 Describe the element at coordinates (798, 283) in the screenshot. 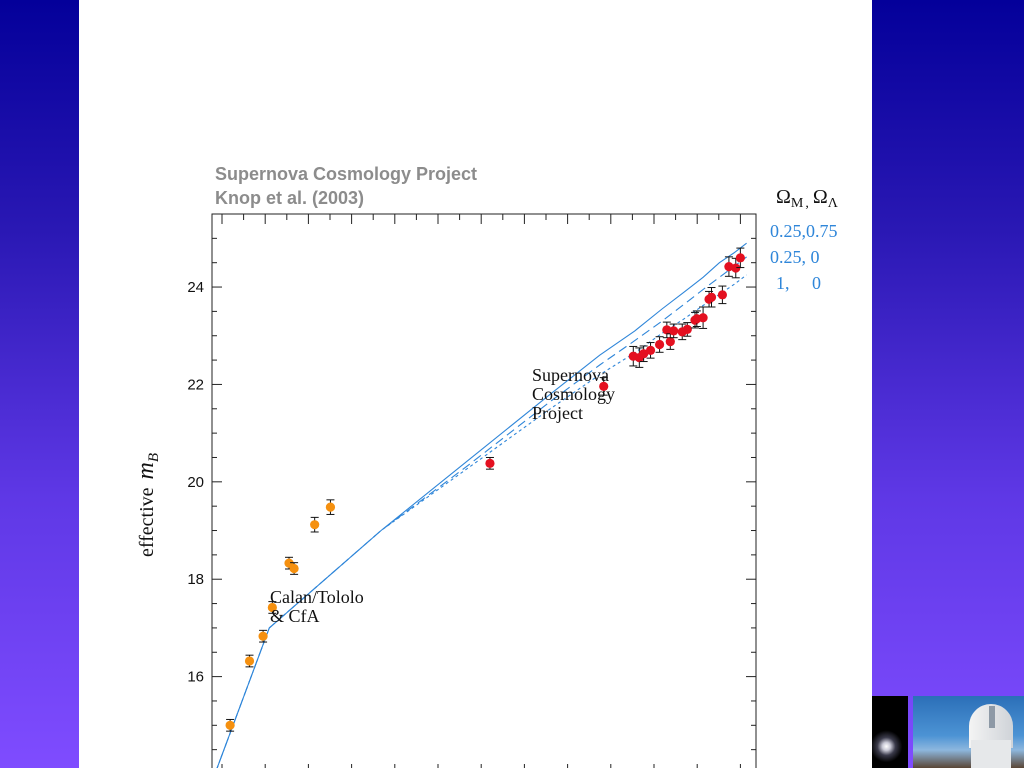

I see `legend-entry-dotted: 1, 0` at that location.